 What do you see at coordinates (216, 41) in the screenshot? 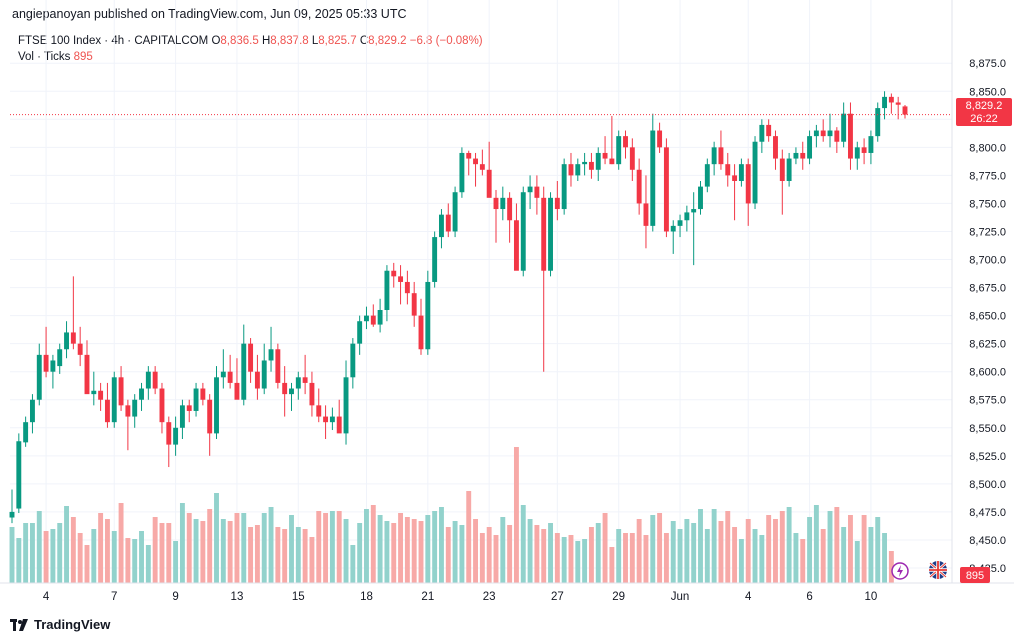
I see `open-label: O` at bounding box center [216, 41].